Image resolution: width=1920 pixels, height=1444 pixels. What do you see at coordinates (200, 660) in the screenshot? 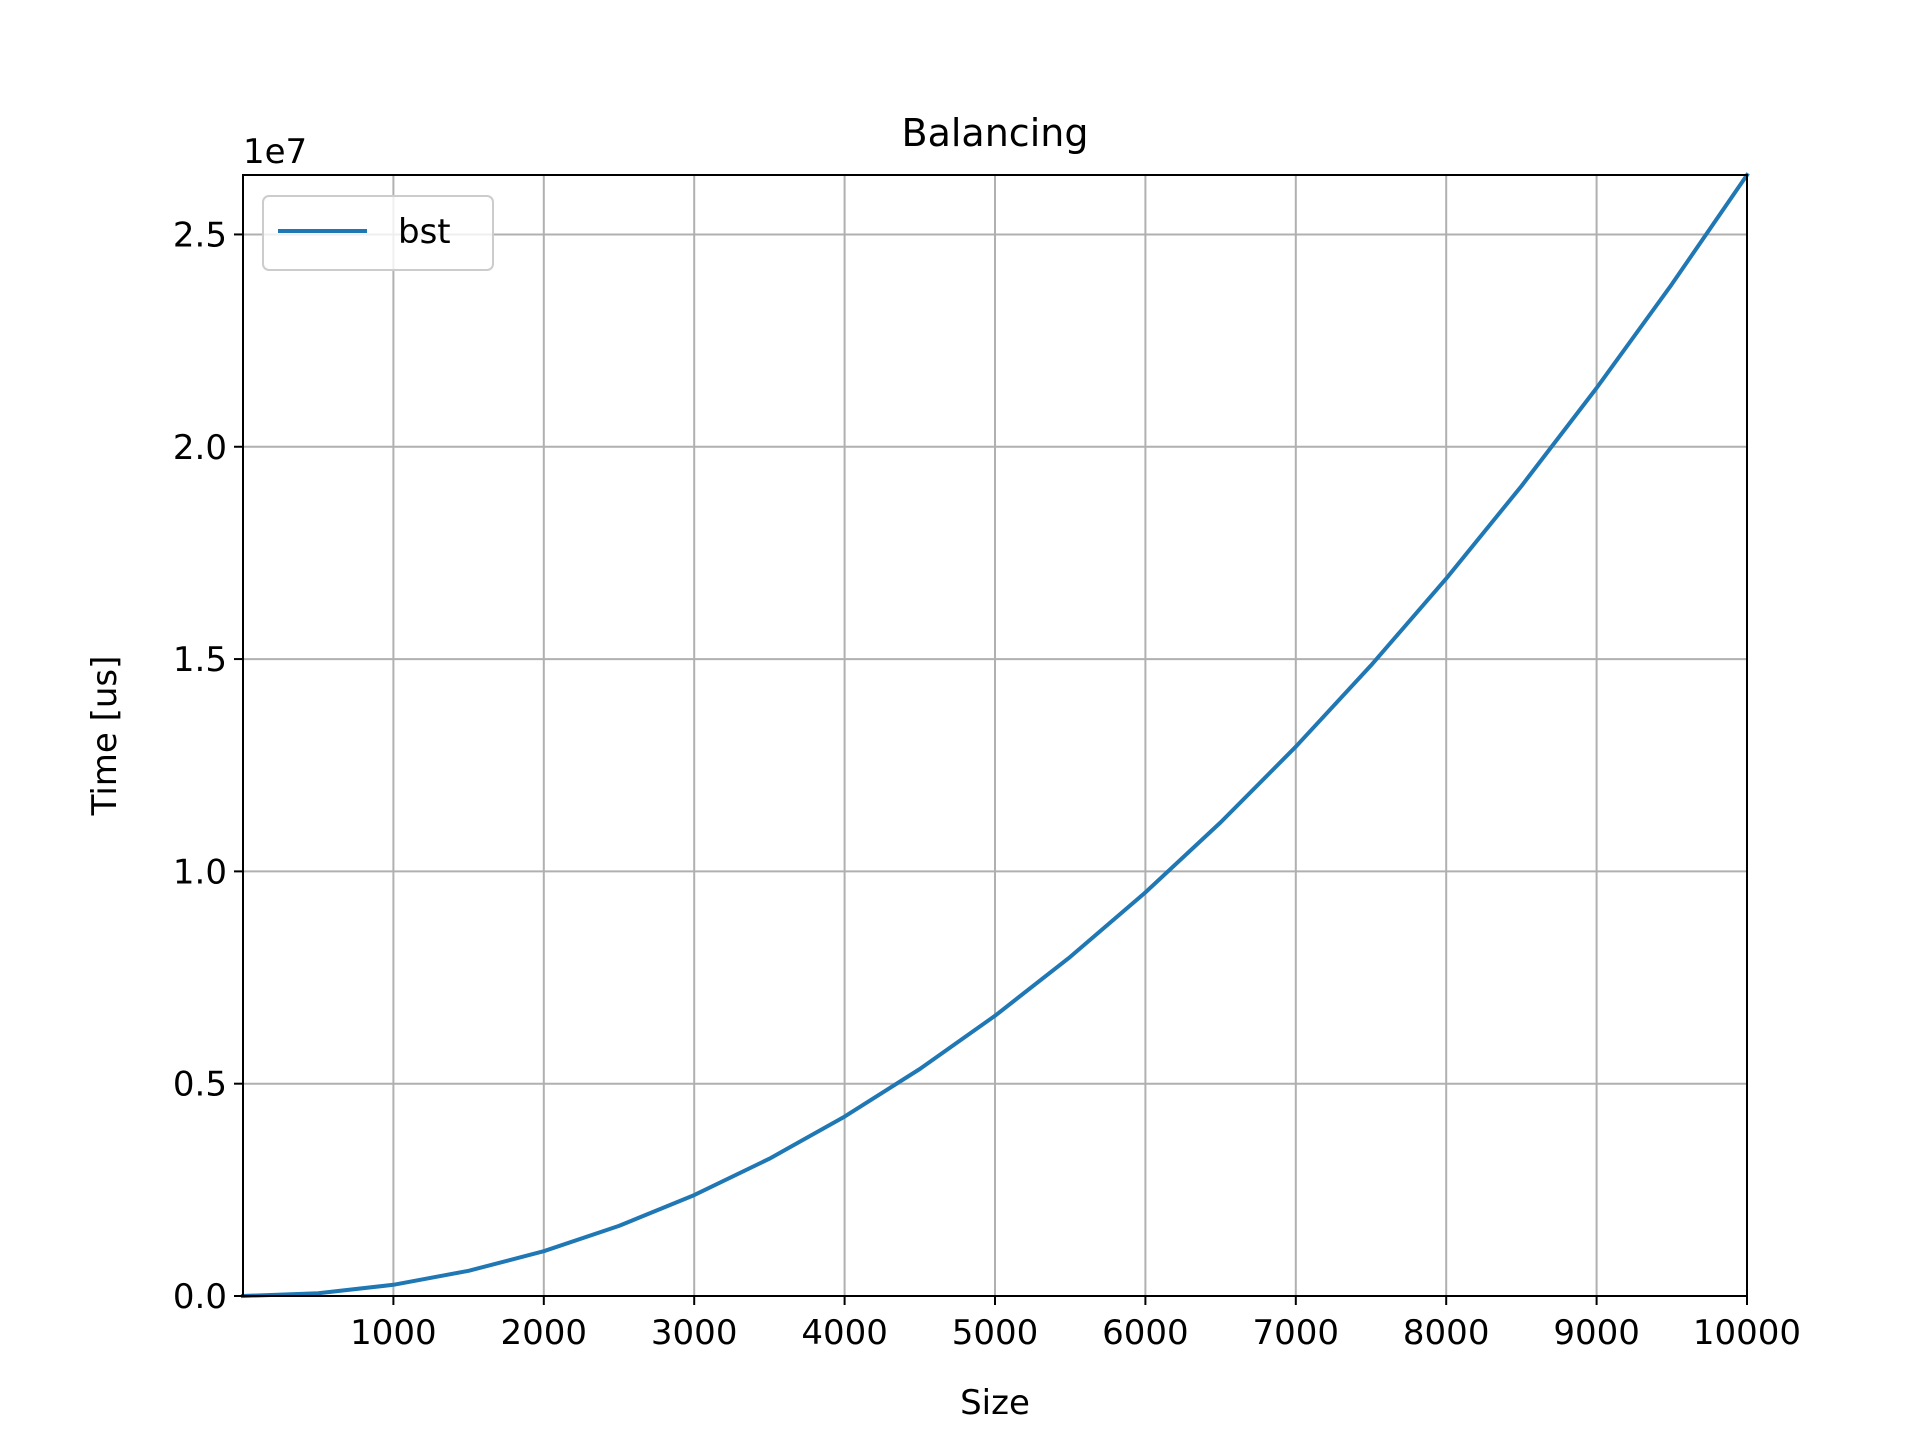
I see `y-tick-label: 1.5` at bounding box center [200, 660].